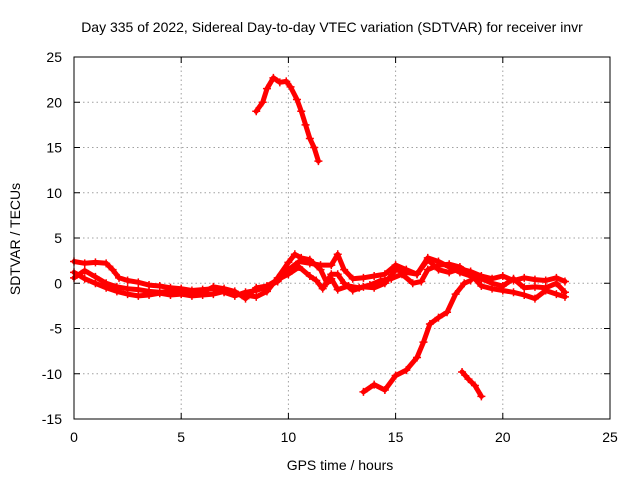  I want to click on x-tick-label: 20, so click(503, 437).